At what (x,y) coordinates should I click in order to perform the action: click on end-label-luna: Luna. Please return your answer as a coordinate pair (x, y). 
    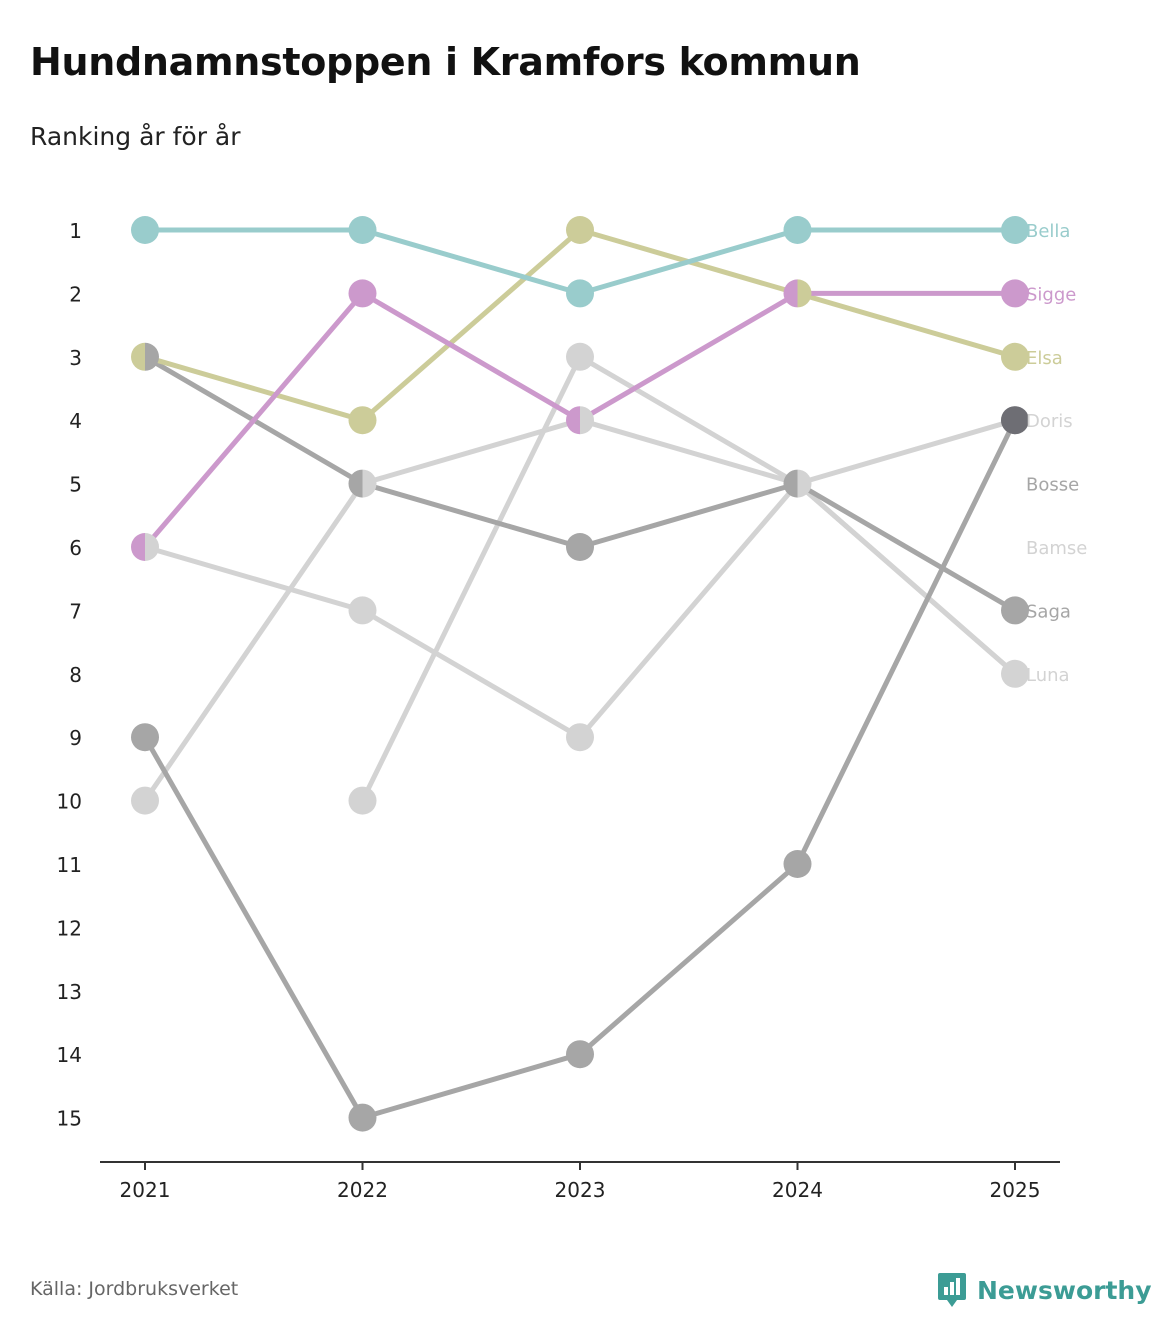
    Looking at the image, I should click on (1048, 675).